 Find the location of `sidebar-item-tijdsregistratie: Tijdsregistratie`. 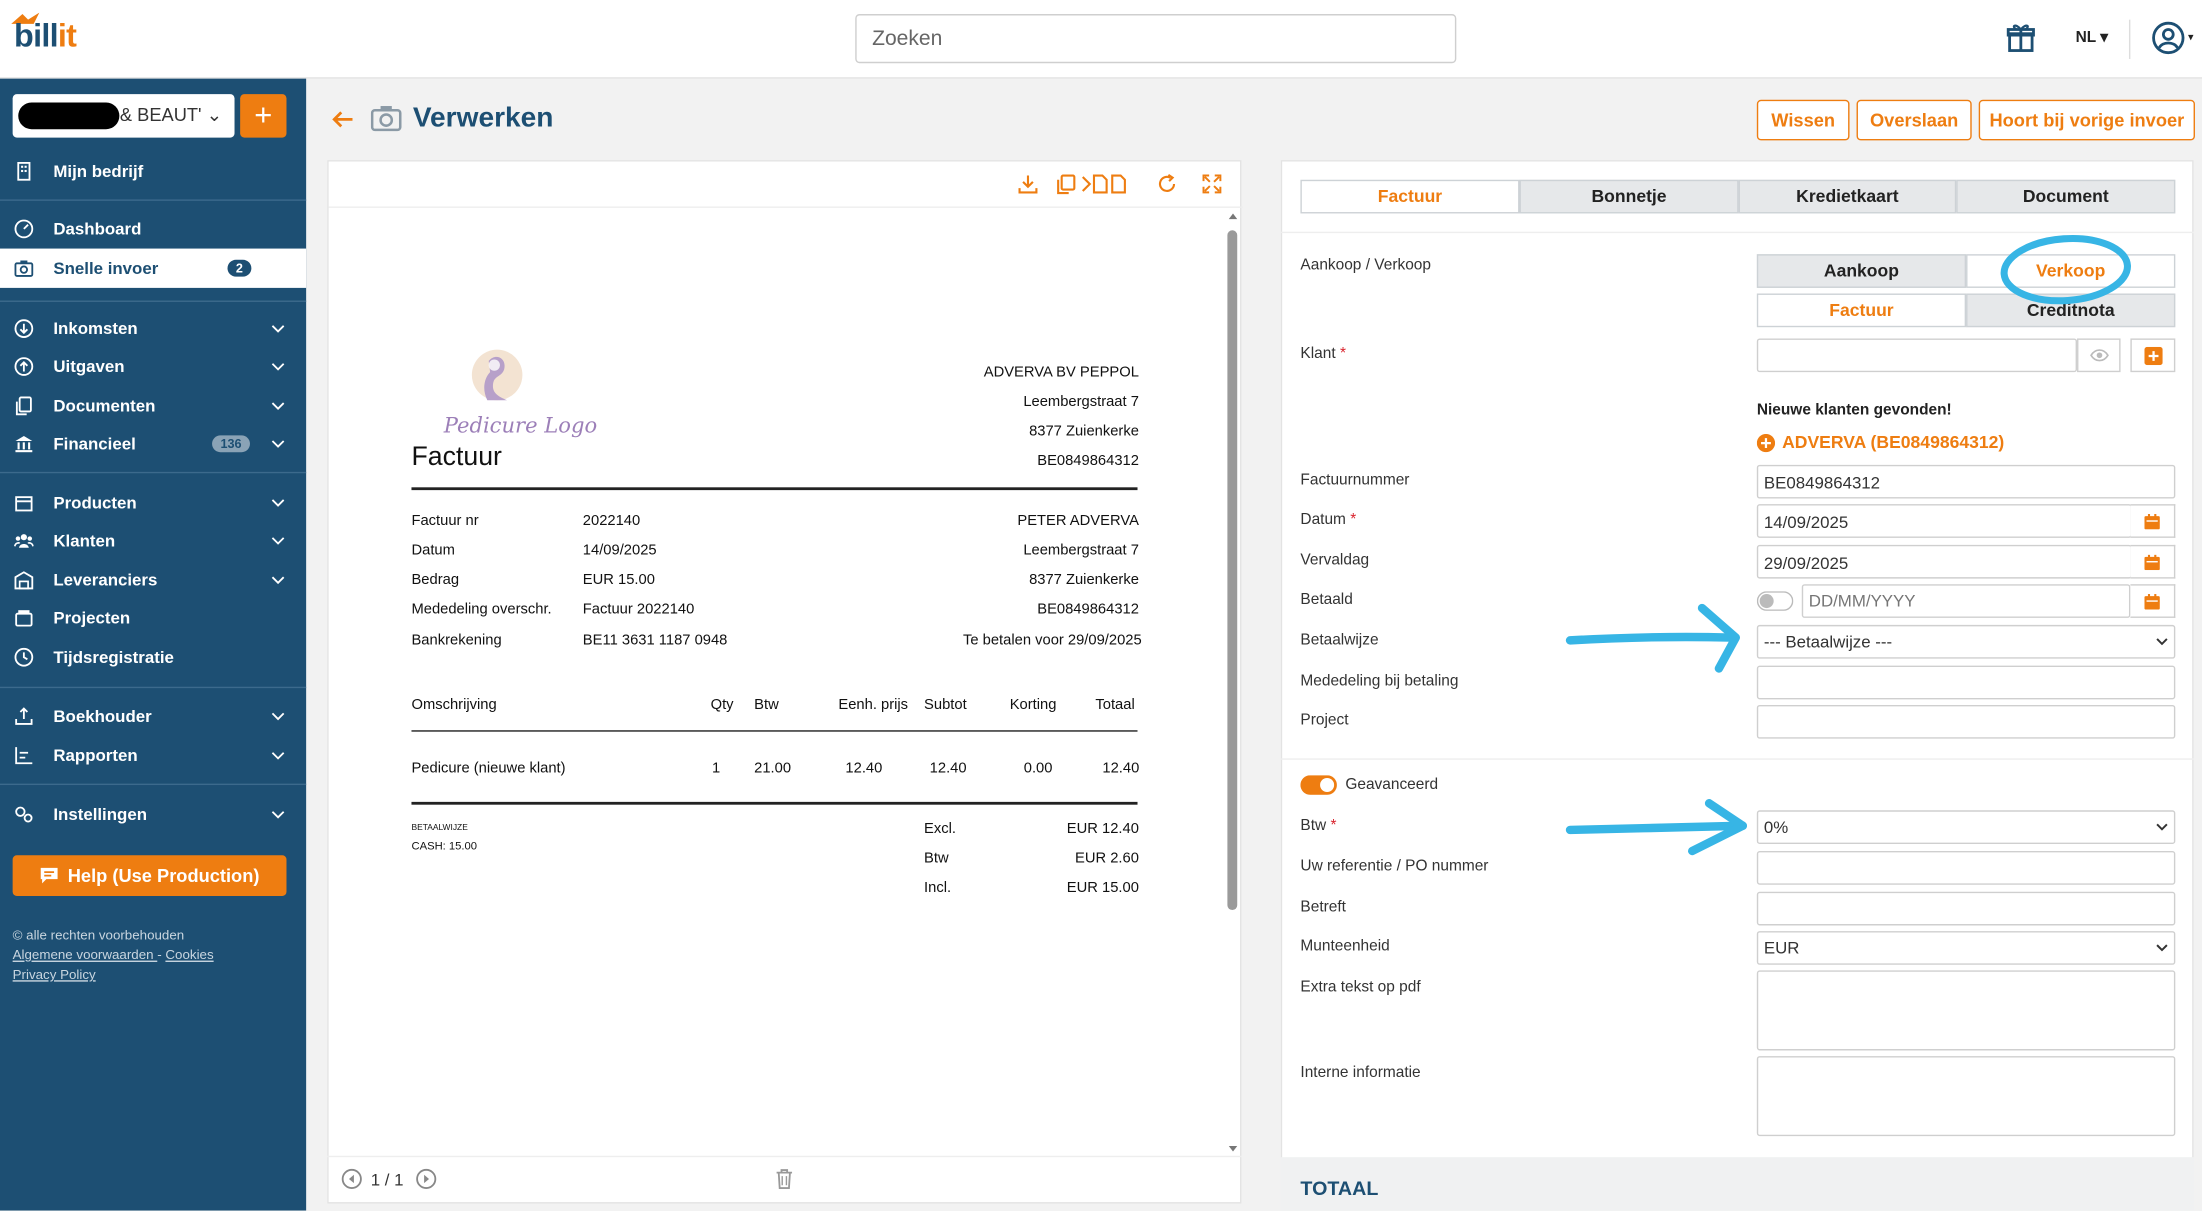

sidebar-item-tijdsregistratie: Tijdsregistratie is located at coordinates (153, 657).